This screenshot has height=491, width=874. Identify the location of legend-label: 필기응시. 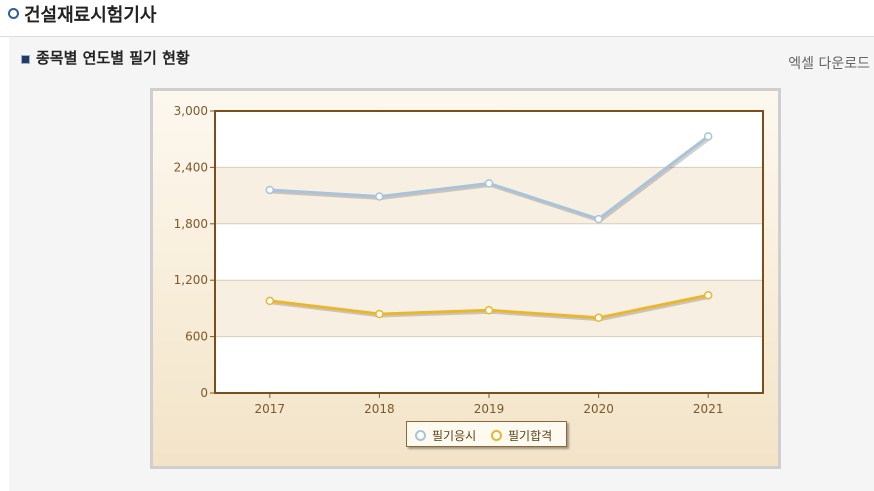
(454, 436).